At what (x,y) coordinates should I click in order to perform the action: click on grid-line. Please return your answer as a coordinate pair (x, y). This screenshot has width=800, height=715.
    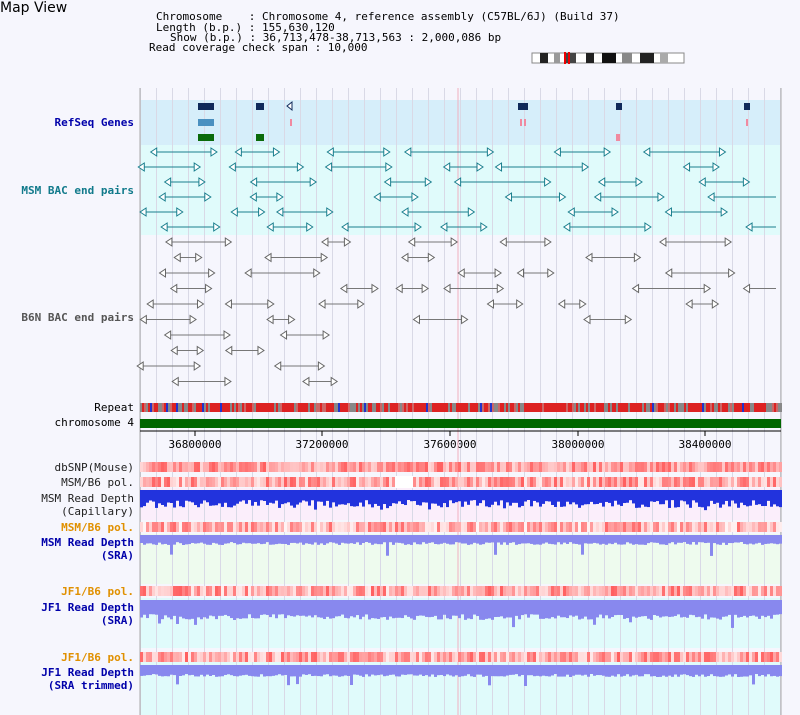
    Looking at the image, I should click on (236, 401).